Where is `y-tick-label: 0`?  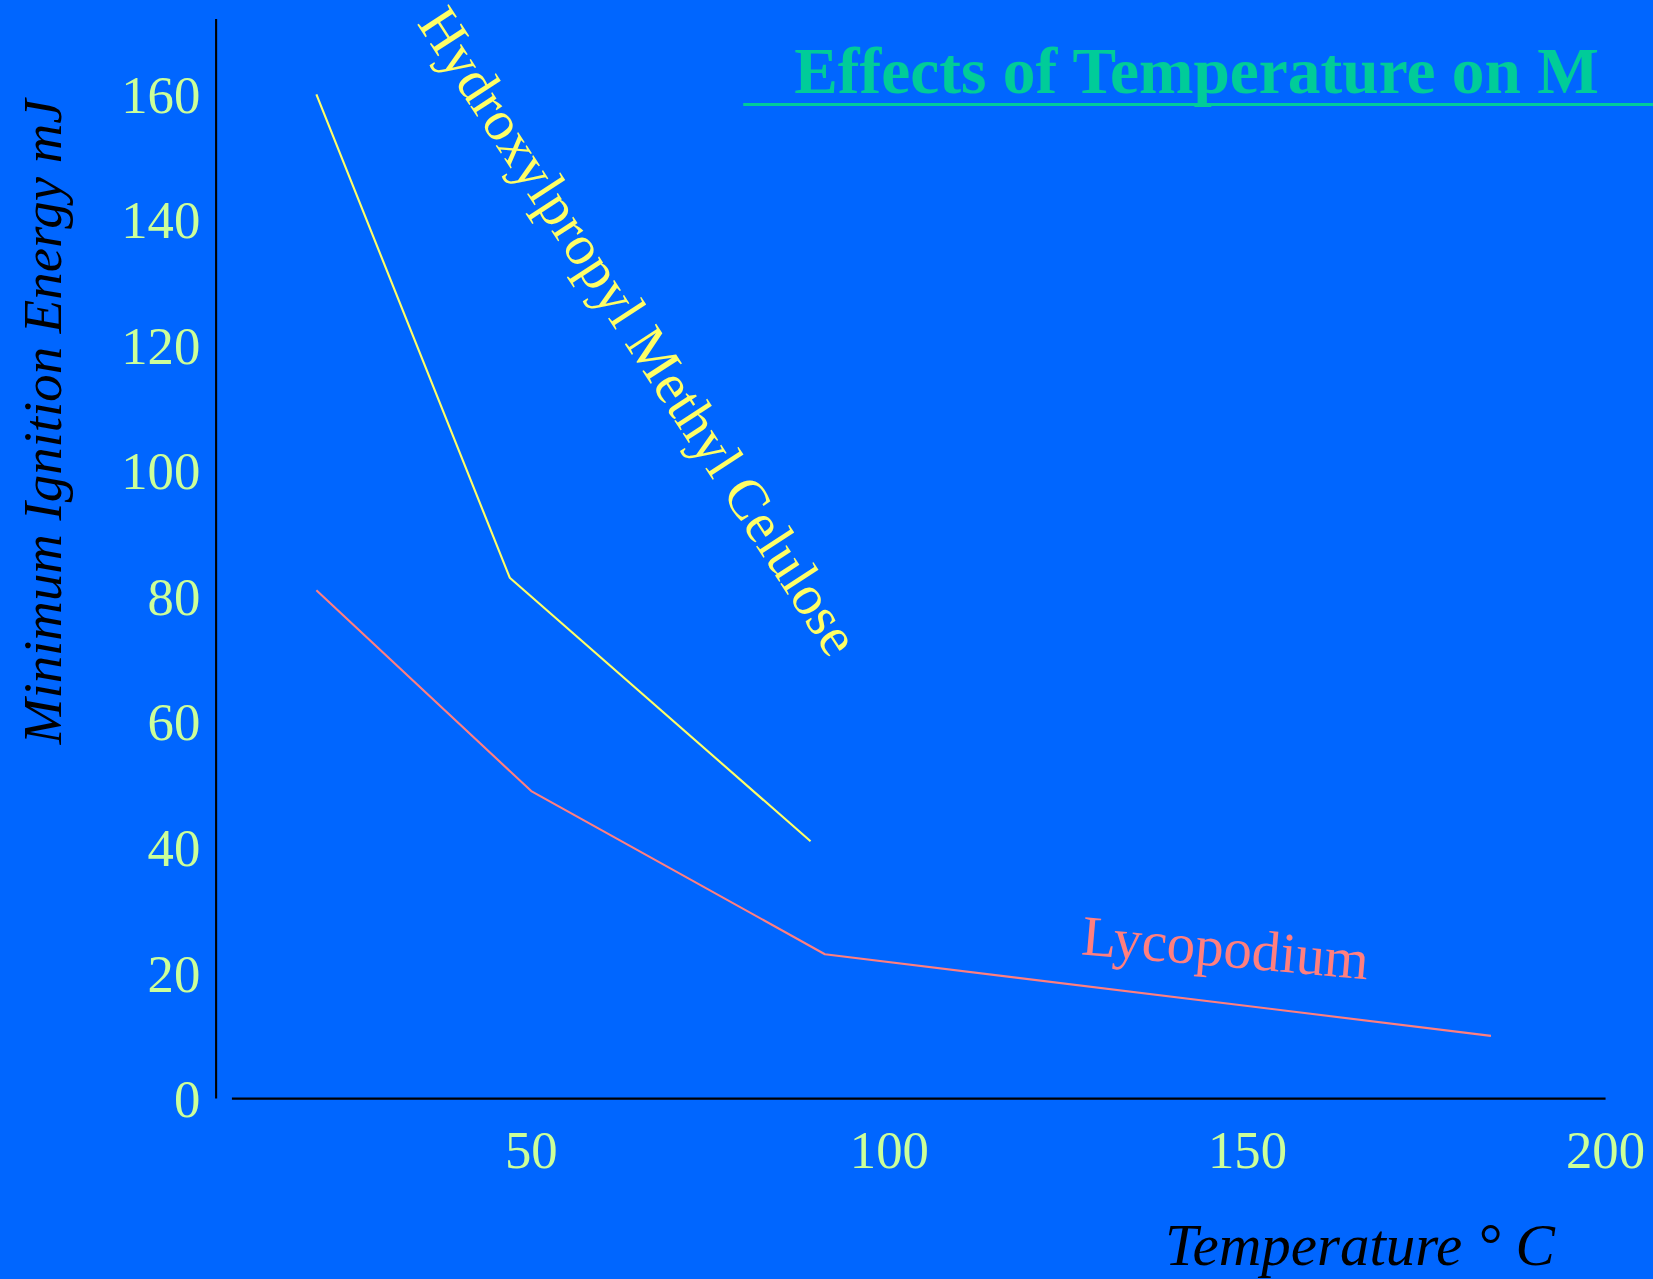
y-tick-label: 0 is located at coordinates (187, 1099).